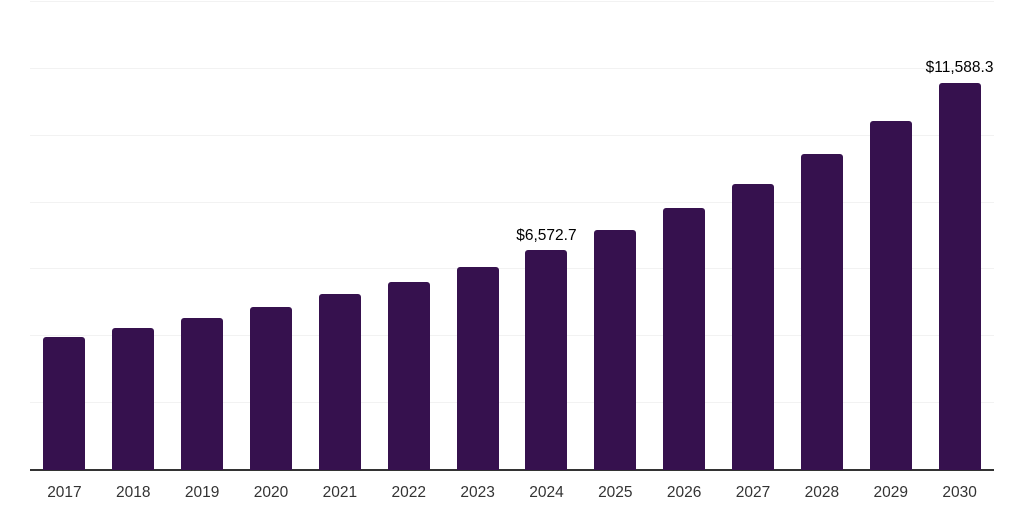  Describe the element at coordinates (959, 492) in the screenshot. I see `x-tick-label: 2030` at that location.